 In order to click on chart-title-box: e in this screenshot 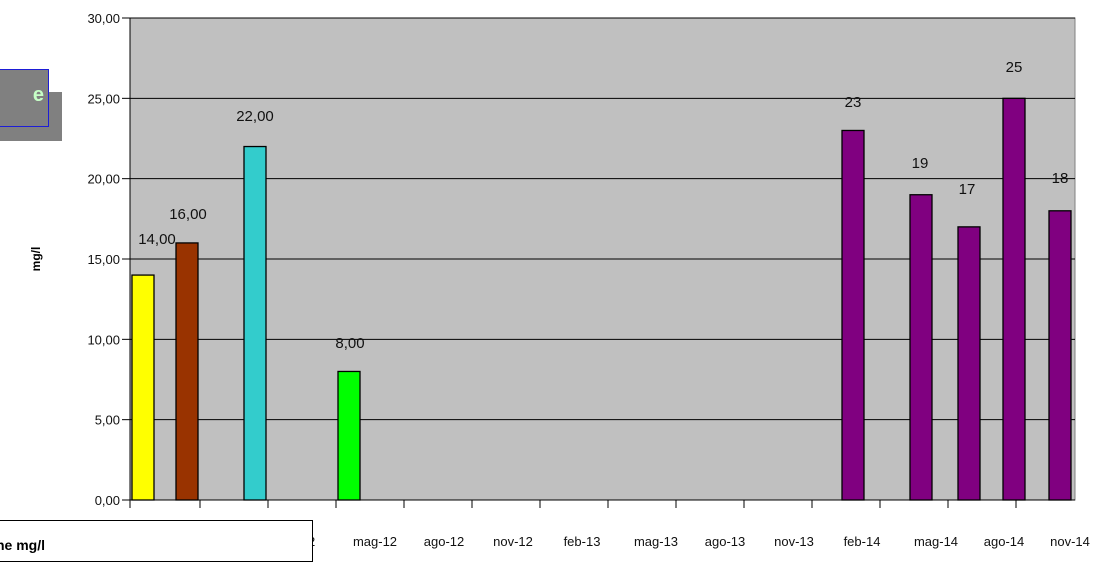, I will do `click(24, 98)`.